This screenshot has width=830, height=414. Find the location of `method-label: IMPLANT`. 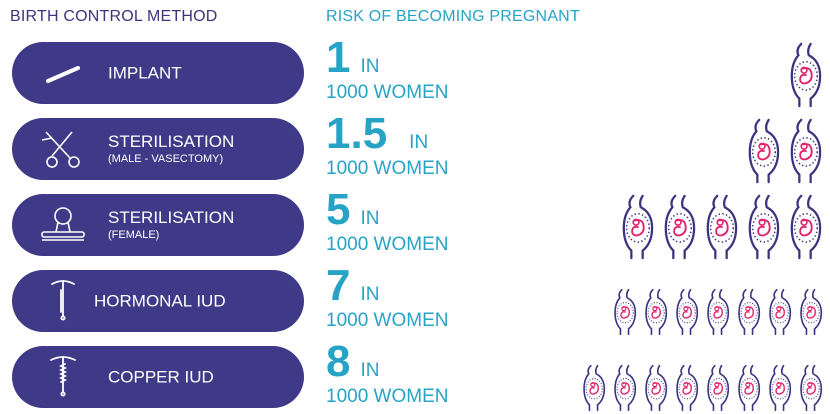

method-label: IMPLANT is located at coordinates (145, 73).